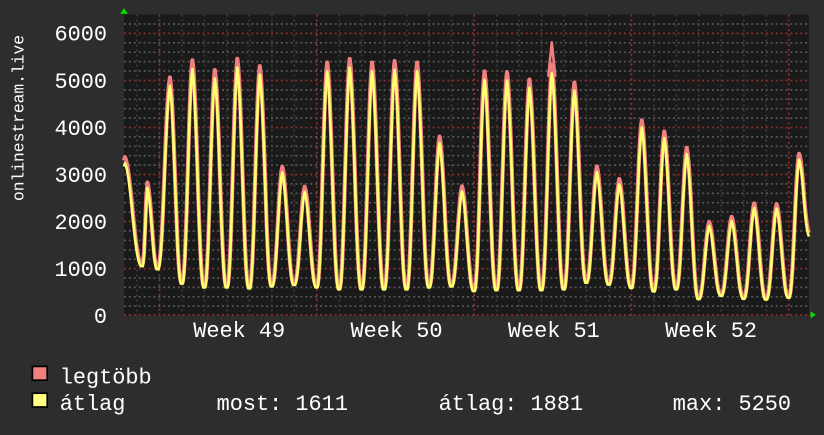 The width and height of the screenshot is (824, 435). Describe the element at coordinates (282, 404) in the screenshot. I see `svg-text: most: 1611` at that location.